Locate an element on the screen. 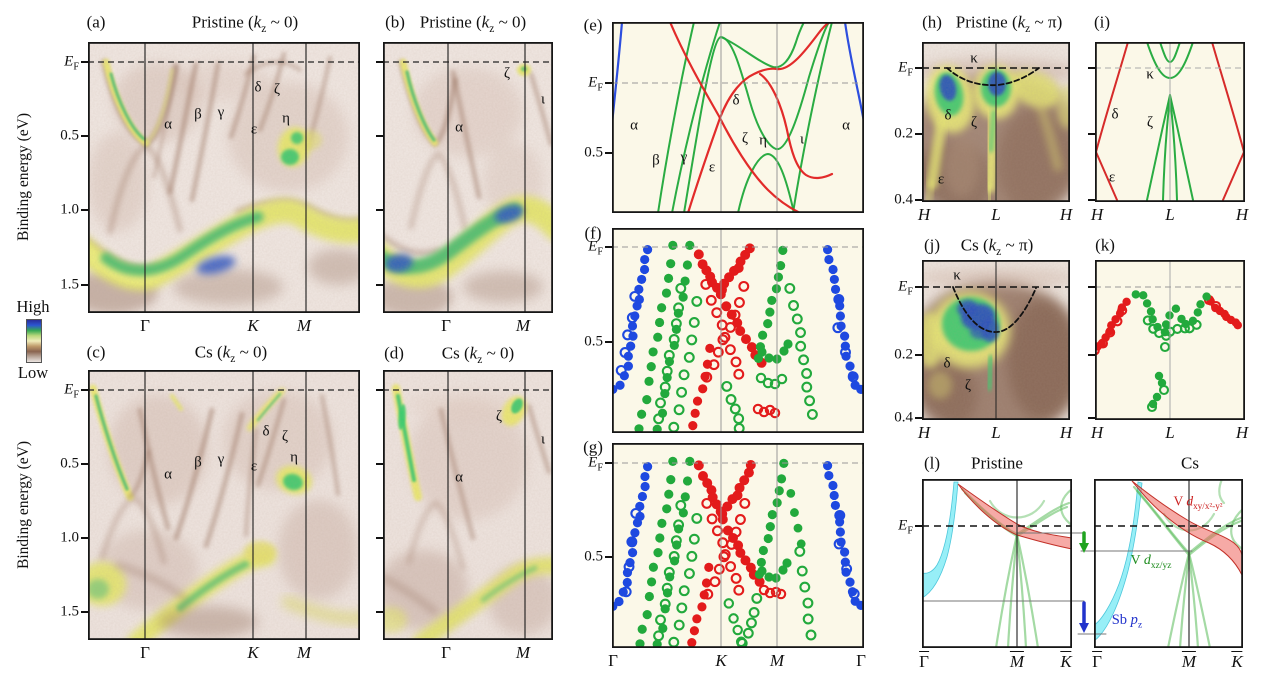  panel-a is located at coordinates (224, 177).